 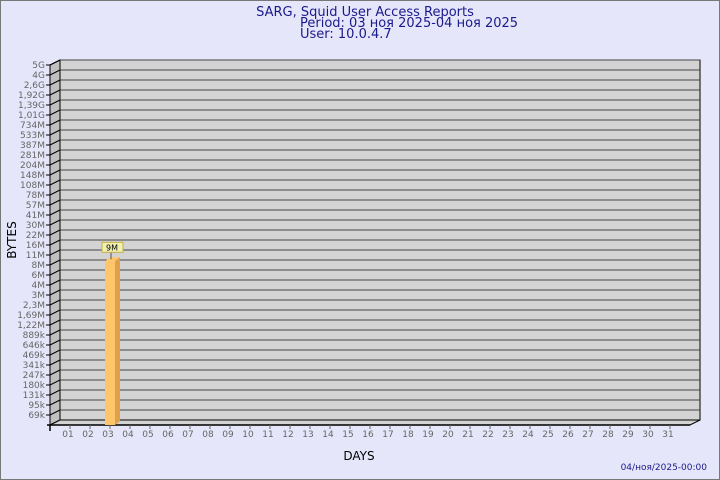 I want to click on y-tick-label: 469k, so click(x=34, y=356).